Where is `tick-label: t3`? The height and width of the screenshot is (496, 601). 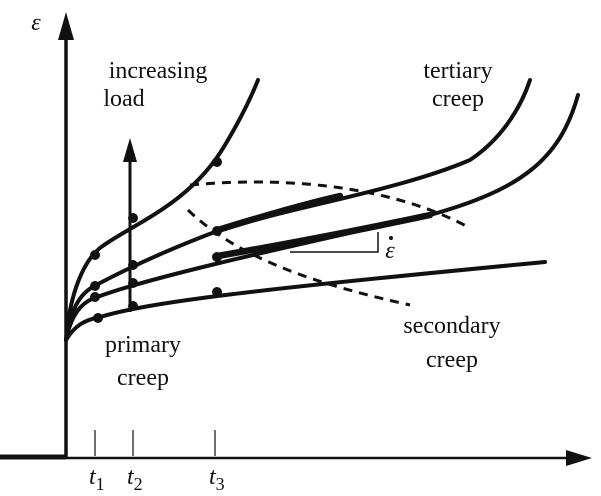 tick-label: t3 is located at coordinates (217, 479).